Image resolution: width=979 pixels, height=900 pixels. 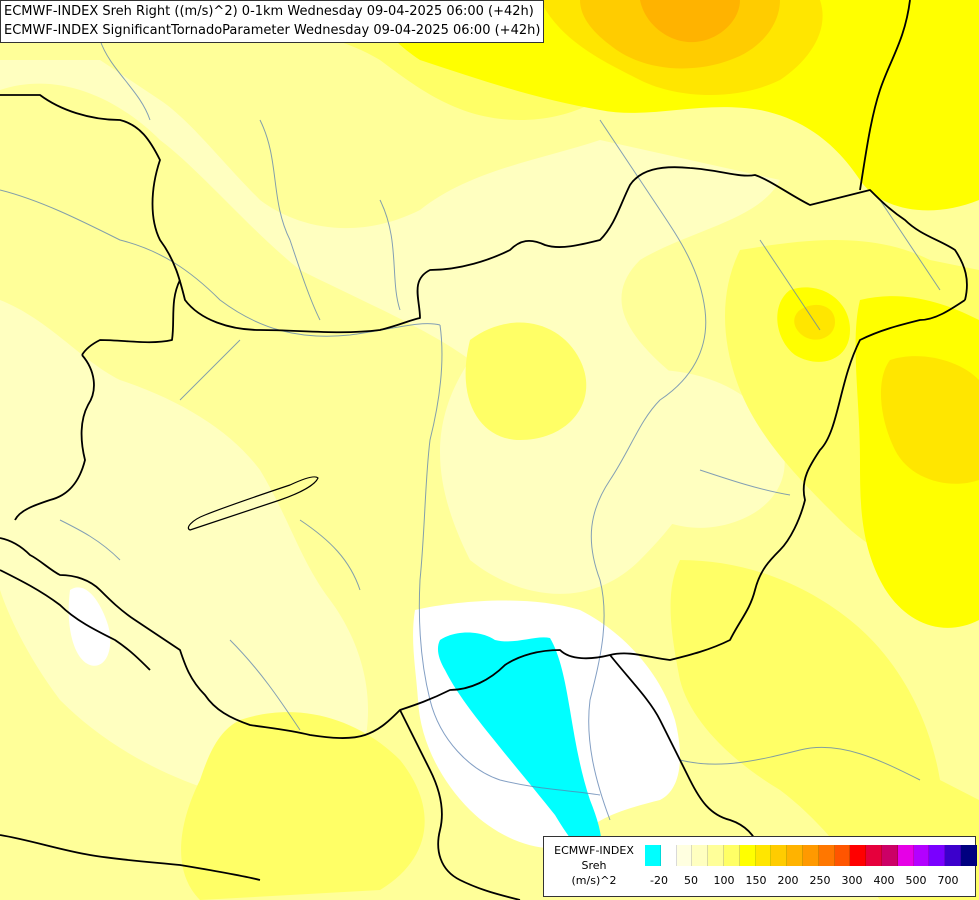 I want to click on legend-tick-label: 700, so click(x=948, y=880).